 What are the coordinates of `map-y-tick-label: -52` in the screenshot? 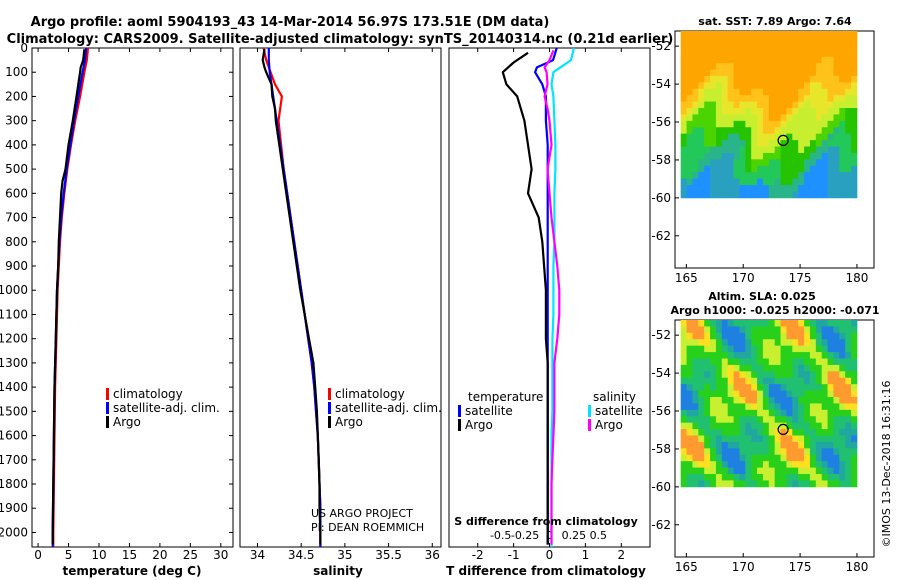 It's located at (661, 335).